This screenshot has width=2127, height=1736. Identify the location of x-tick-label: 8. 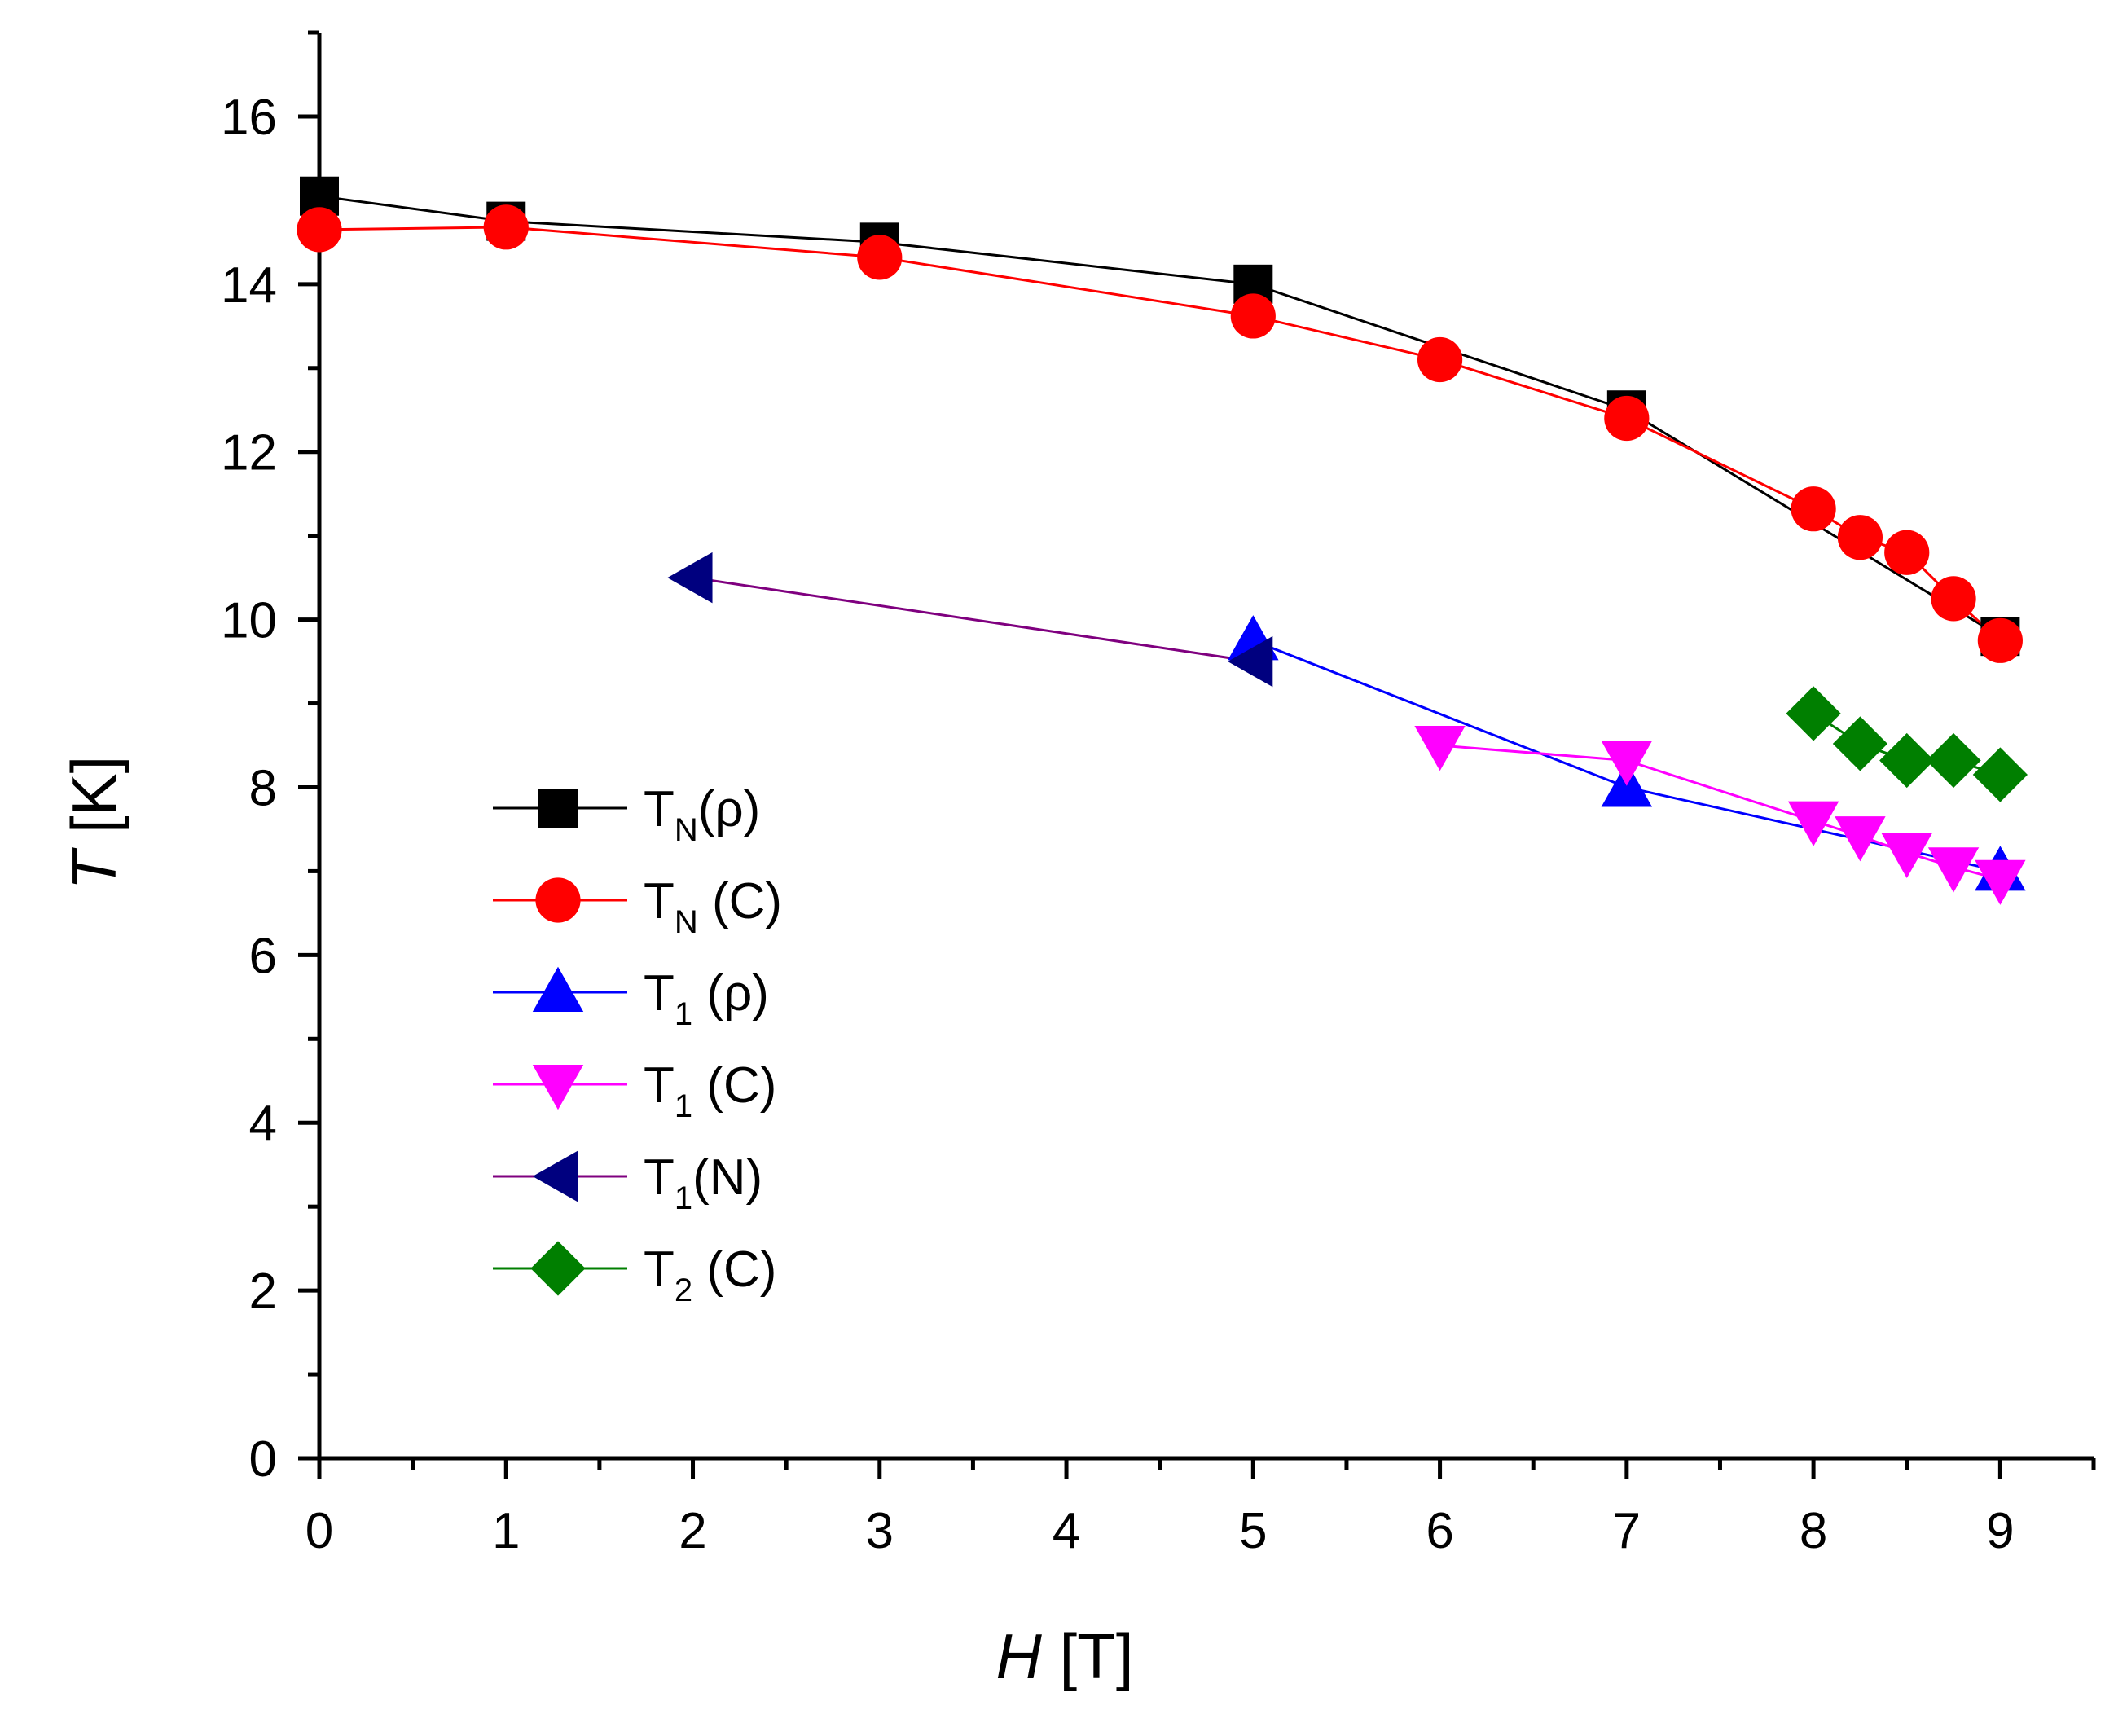
(1813, 1531).